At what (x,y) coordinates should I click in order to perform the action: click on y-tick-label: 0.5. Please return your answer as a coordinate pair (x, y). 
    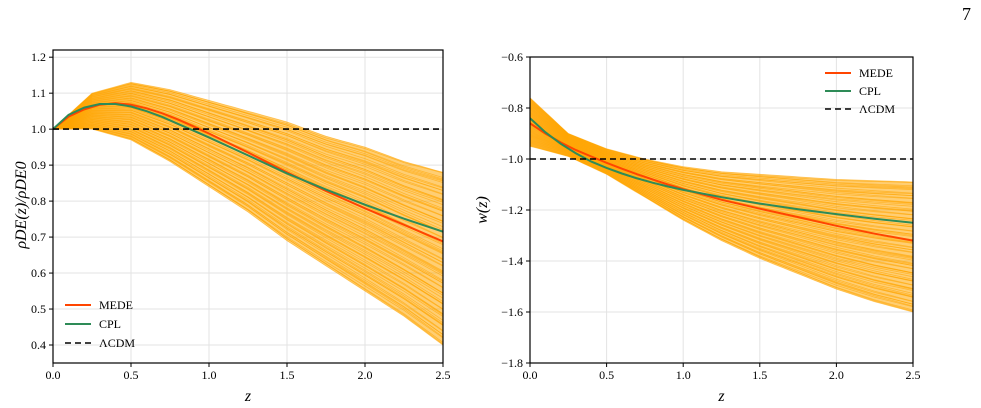
    Looking at the image, I should click on (38, 309).